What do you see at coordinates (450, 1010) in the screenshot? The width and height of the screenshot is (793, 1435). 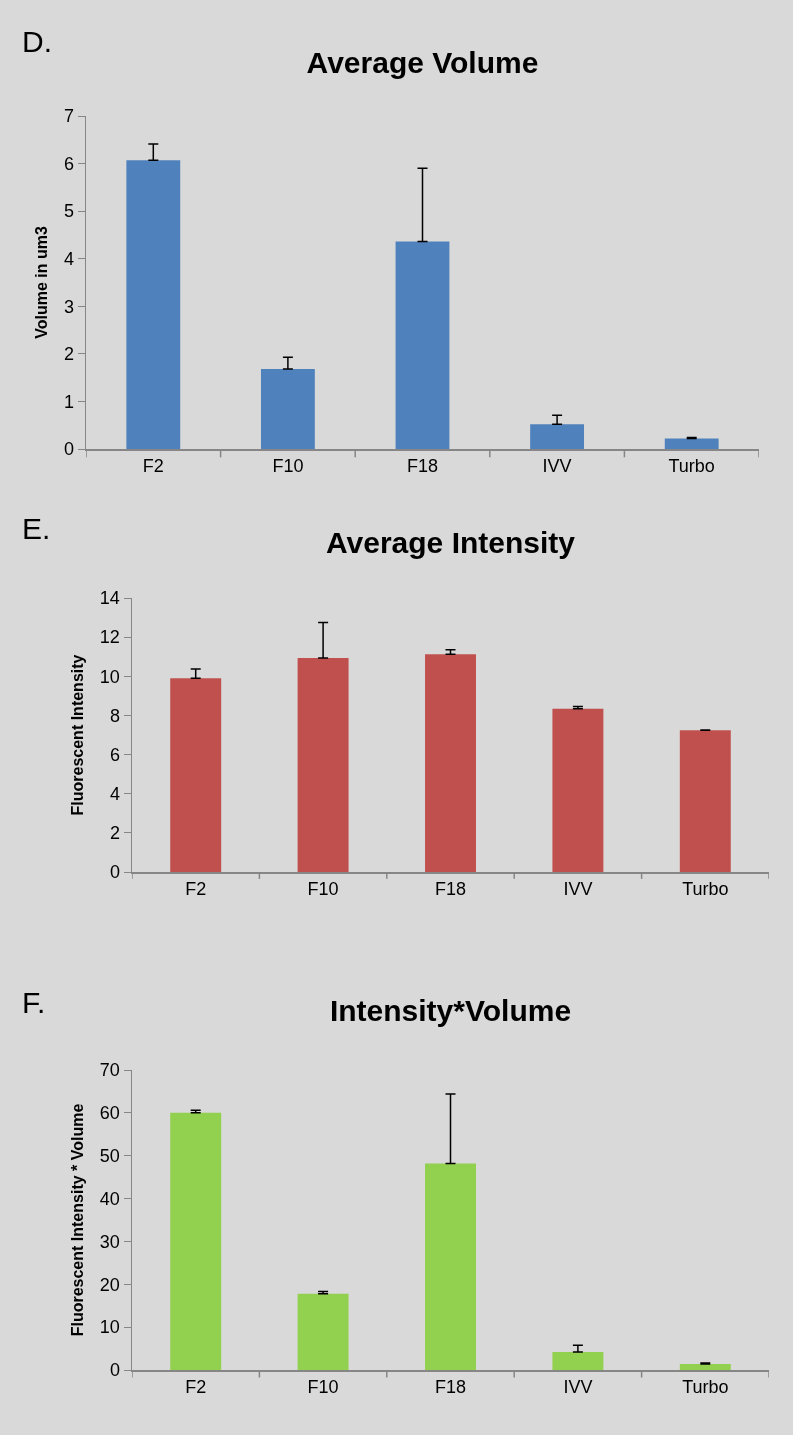 I see `chart-title: Intensity*Volume` at bounding box center [450, 1010].